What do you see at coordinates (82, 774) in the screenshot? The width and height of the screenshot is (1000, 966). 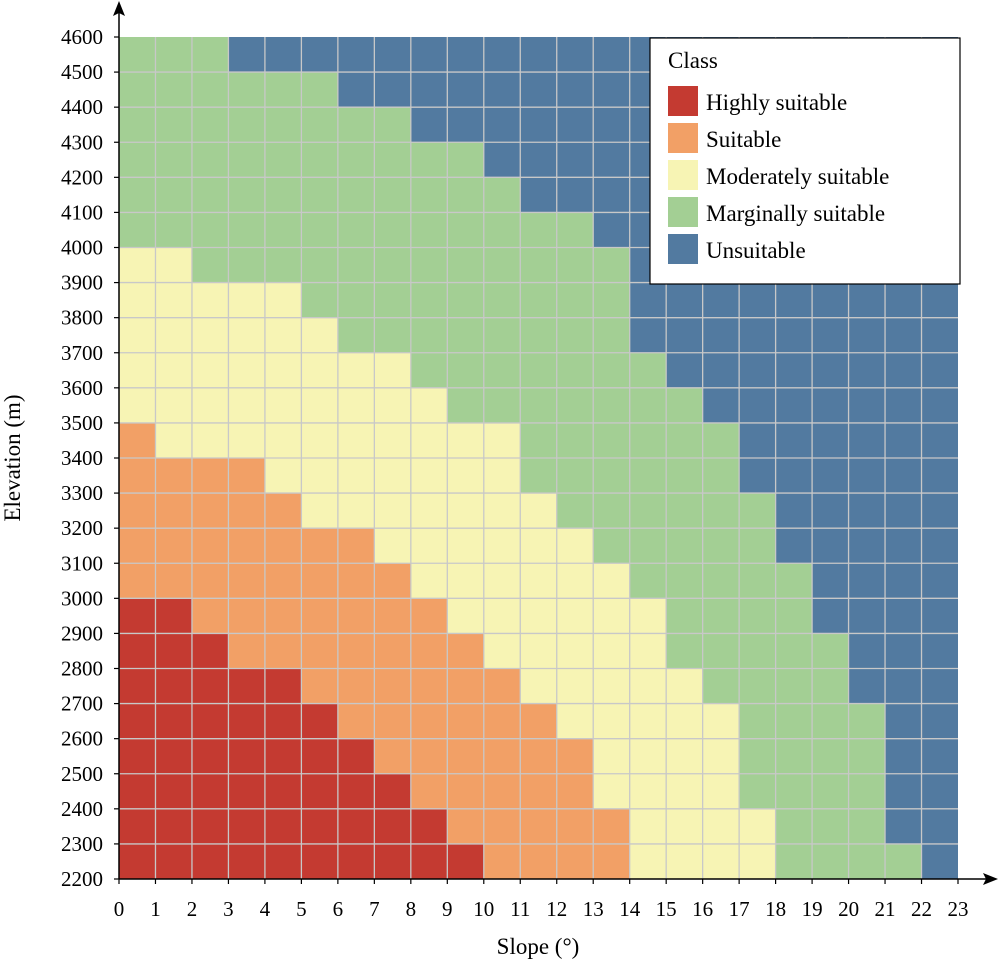 I see `y-tick-label: 2500` at bounding box center [82, 774].